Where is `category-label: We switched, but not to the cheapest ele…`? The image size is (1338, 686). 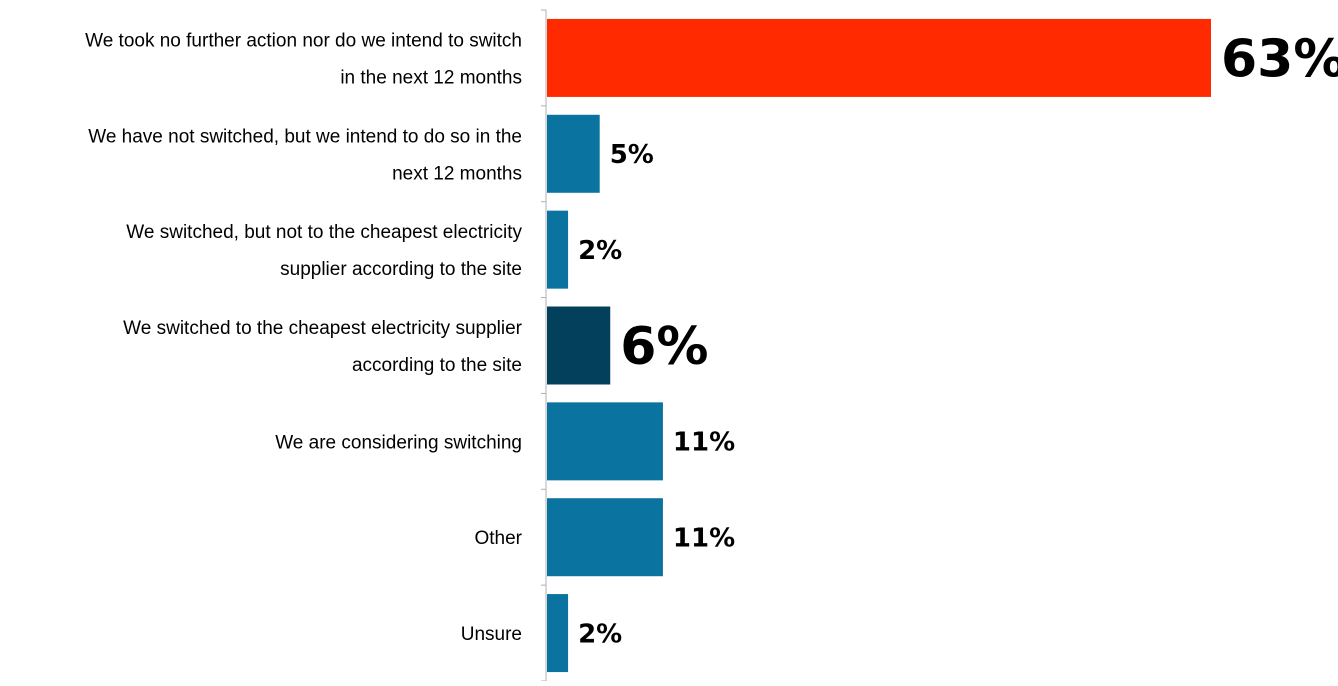
category-label: We switched, but not to the cheapest ele… is located at coordinates (324, 232).